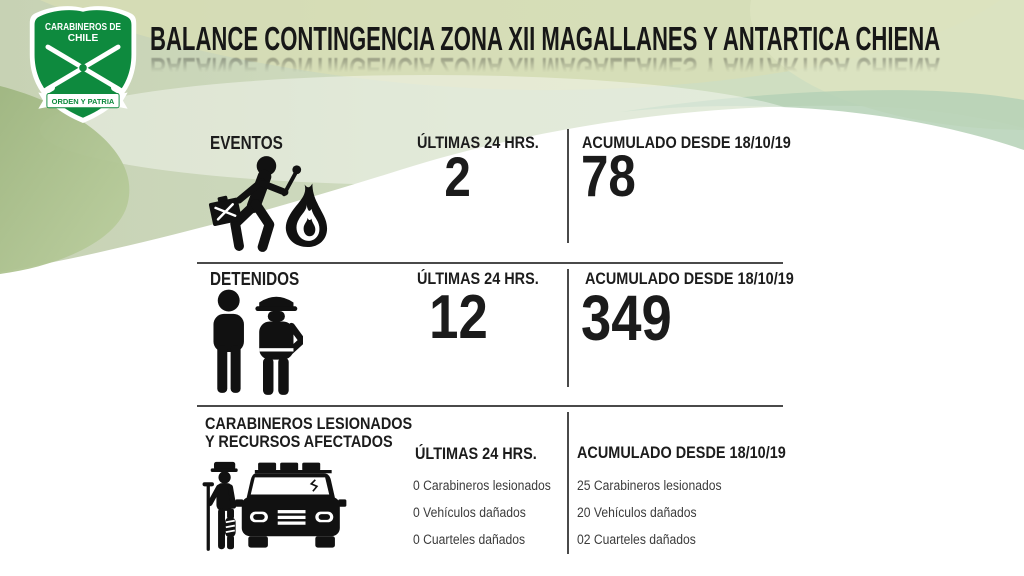  What do you see at coordinates (686, 142) in the screenshot?
I see `eventos-accumulated-header: ACUMULADO DESDE 18/10/19` at bounding box center [686, 142].